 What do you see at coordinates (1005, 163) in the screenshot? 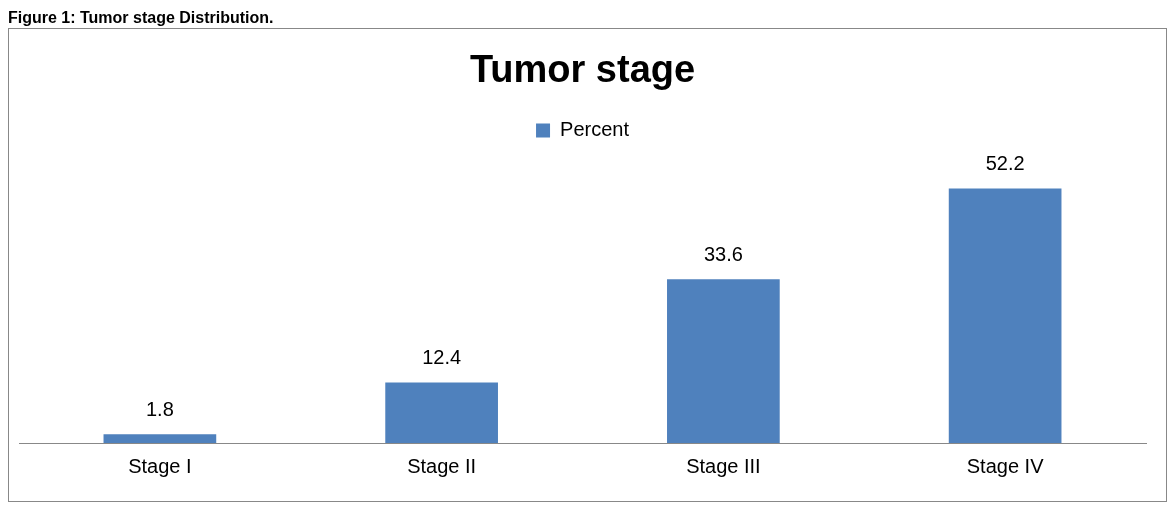
I see `data-label: 52.2` at bounding box center [1005, 163].